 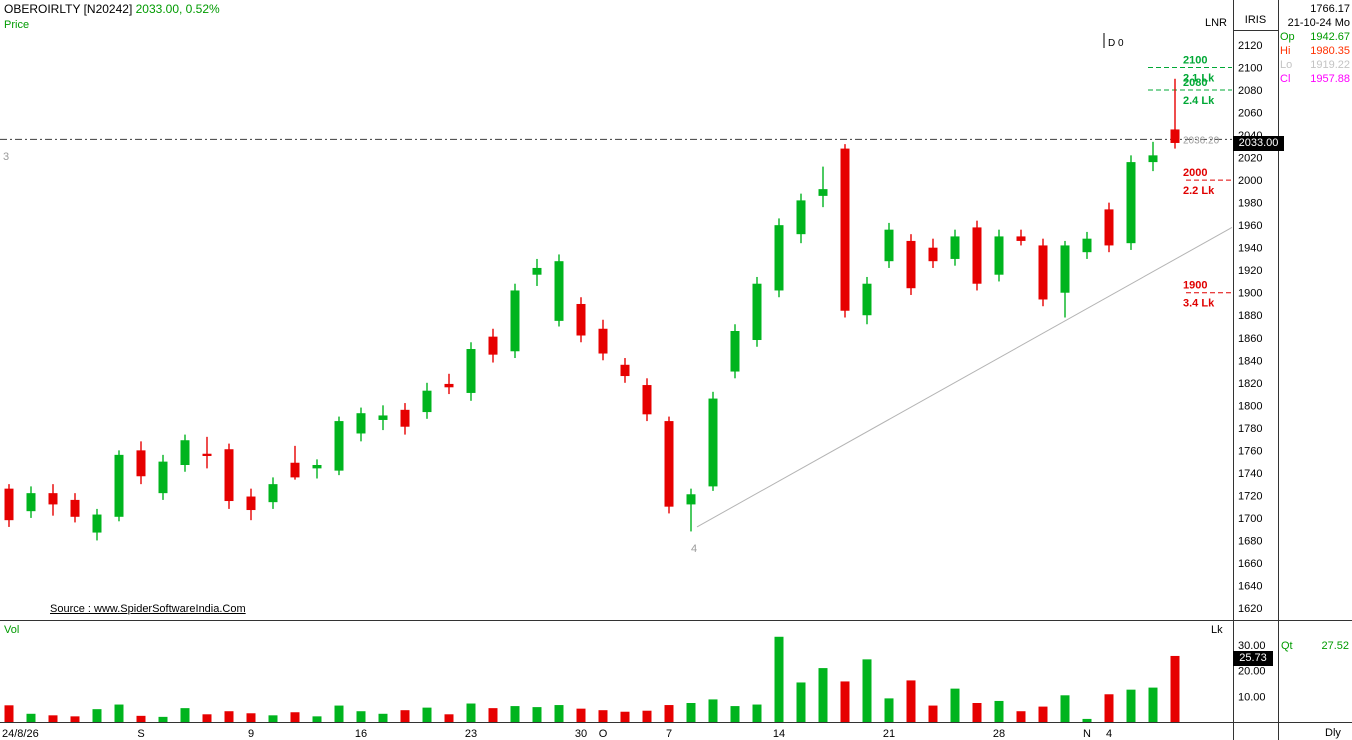 What do you see at coordinates (1252, 646) in the screenshot?
I see `volume-tick-label: 30.00` at bounding box center [1252, 646].